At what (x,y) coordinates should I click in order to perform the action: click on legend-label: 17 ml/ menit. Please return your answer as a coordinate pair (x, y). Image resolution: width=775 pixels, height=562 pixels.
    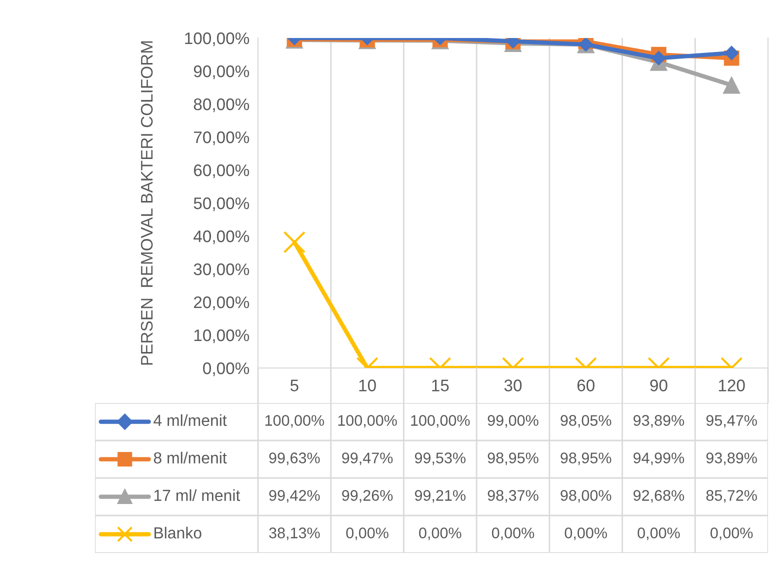
    Looking at the image, I should click on (197, 495).